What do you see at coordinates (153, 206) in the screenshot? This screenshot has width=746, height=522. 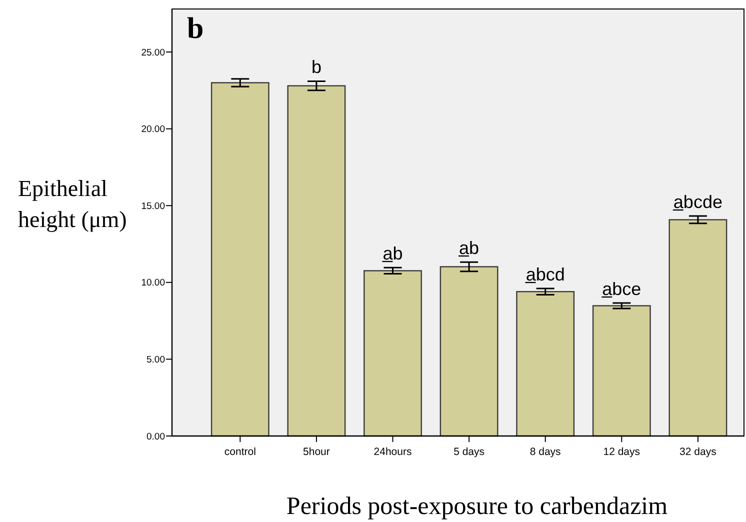 I see `y-tick-label: 15.00` at bounding box center [153, 206].